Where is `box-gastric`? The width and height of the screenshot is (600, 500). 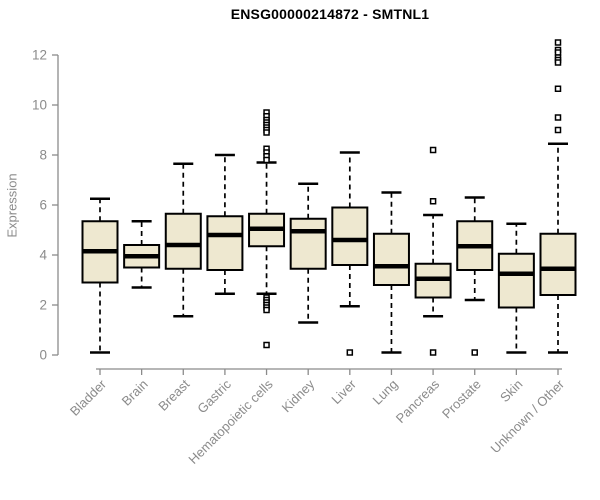
box-gastric is located at coordinates (225, 243).